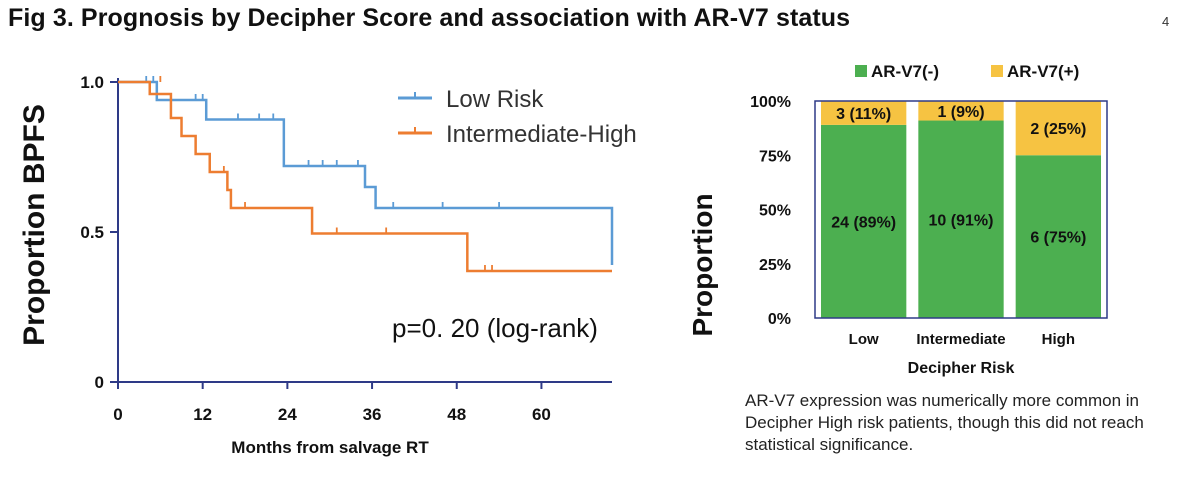 Image resolution: width=1200 pixels, height=482 pixels. I want to click on km-y-tick-label: 1.0, so click(92, 82).